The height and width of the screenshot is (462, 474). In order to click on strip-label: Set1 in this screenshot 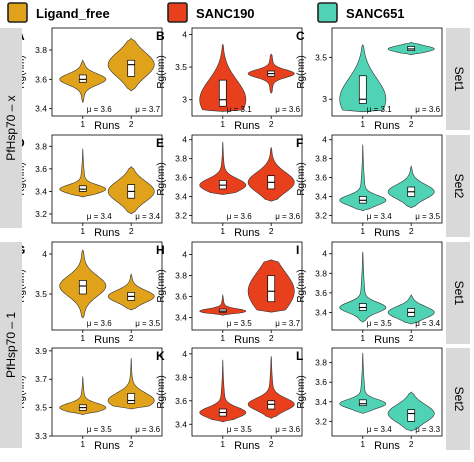, I will do `click(459, 293)`.